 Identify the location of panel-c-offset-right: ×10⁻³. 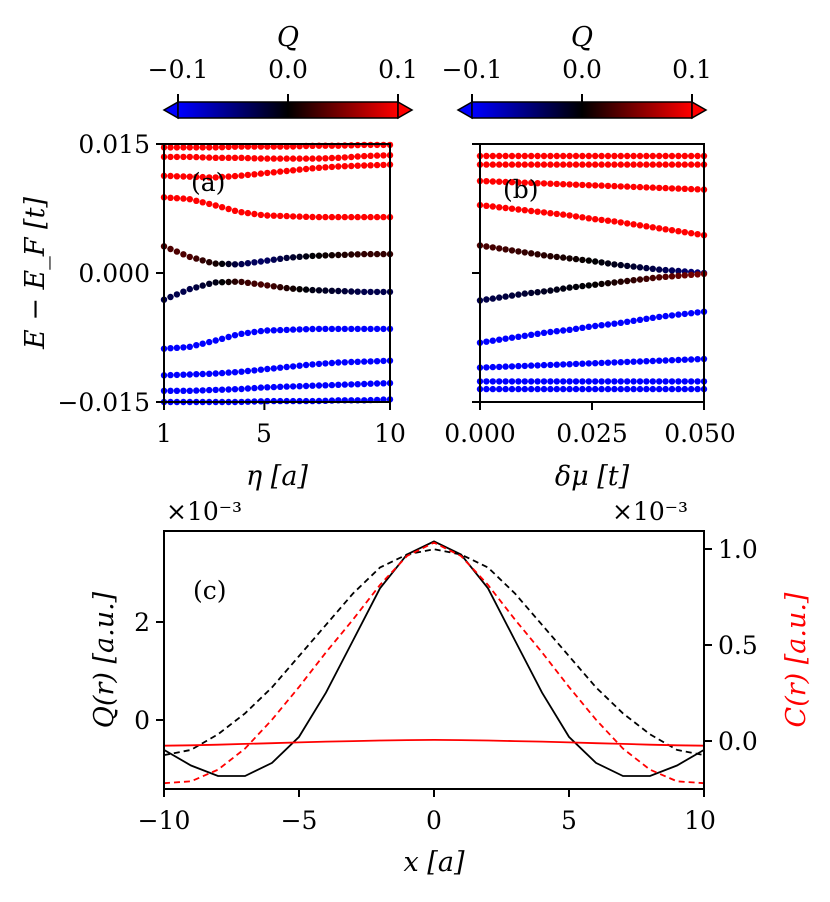
(650, 511).